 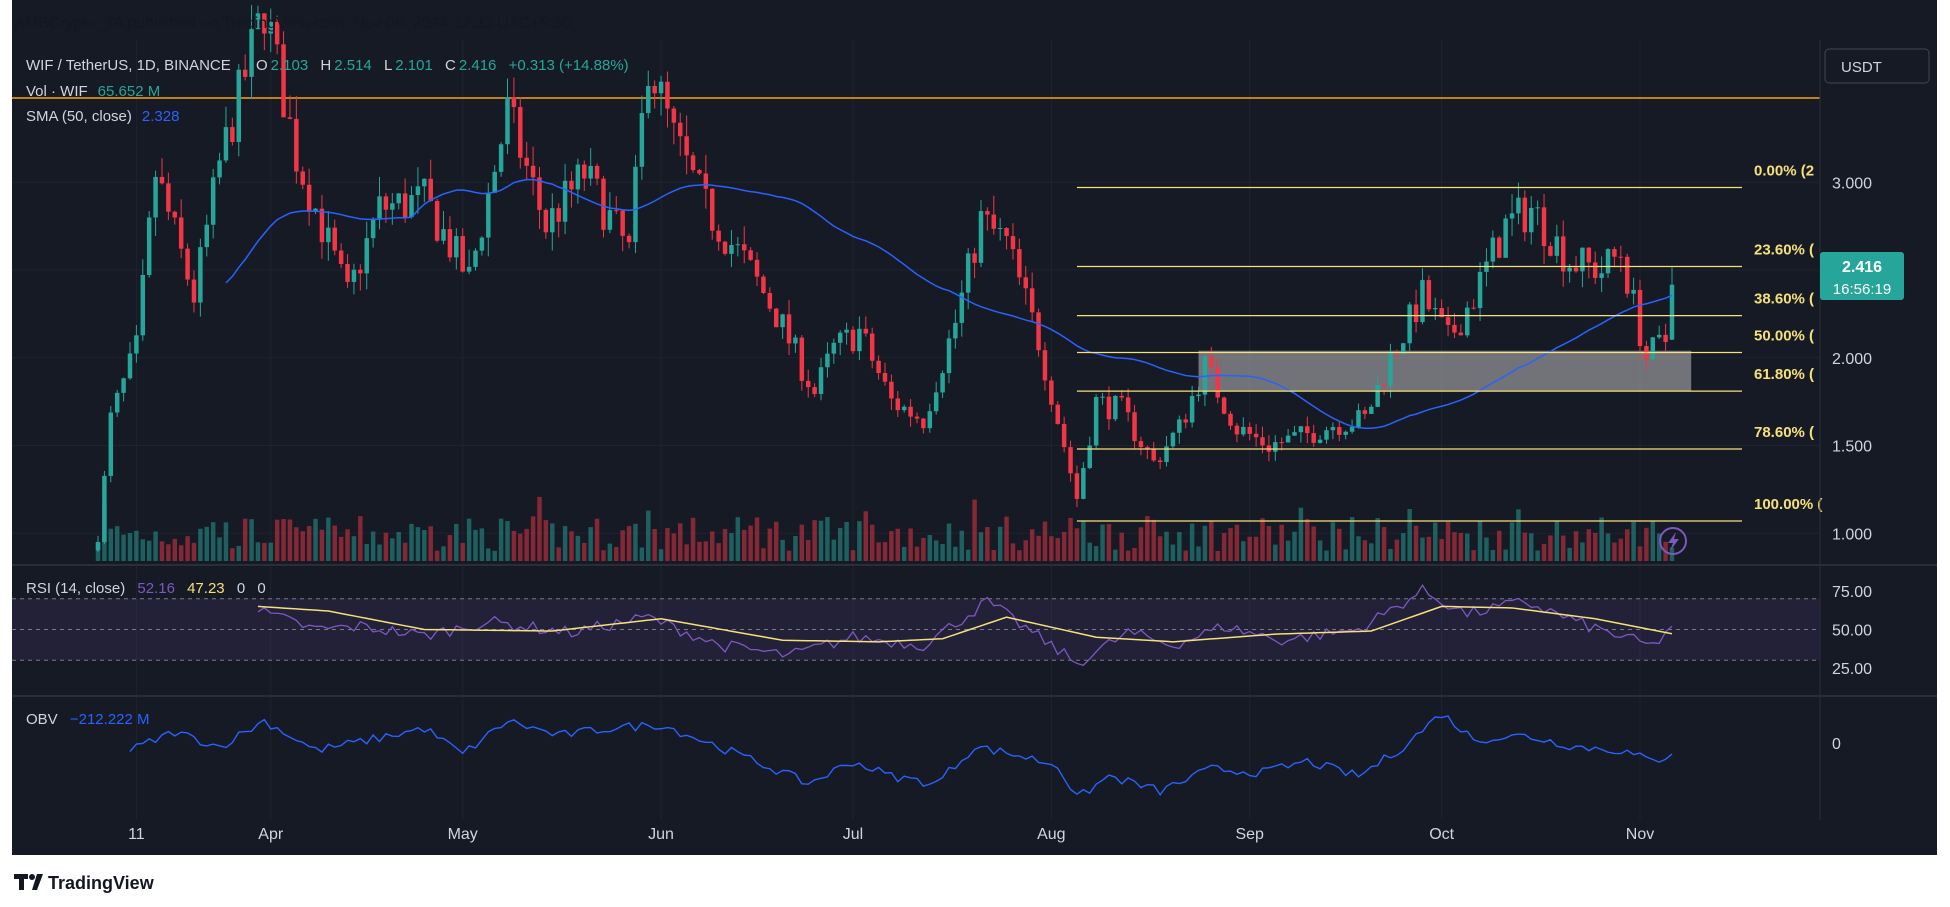 I want to click on sma-value: 2.328, so click(x=161, y=116).